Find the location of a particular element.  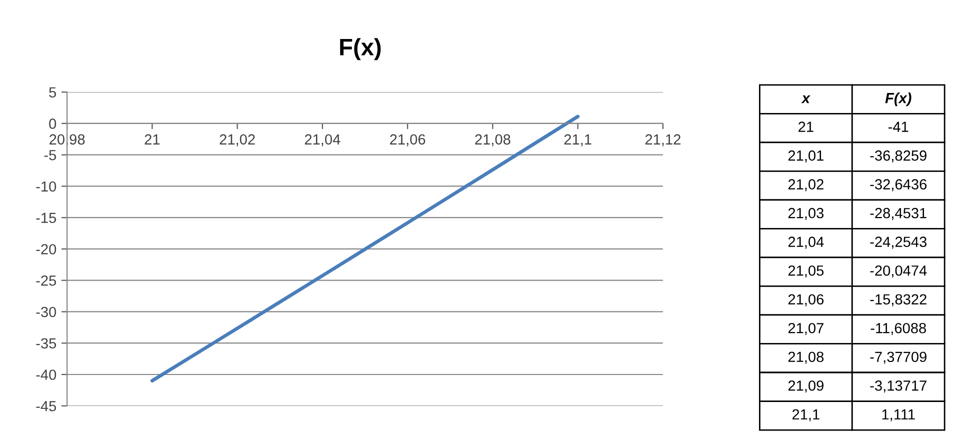

y-tick-label: -10 is located at coordinates (46, 186).